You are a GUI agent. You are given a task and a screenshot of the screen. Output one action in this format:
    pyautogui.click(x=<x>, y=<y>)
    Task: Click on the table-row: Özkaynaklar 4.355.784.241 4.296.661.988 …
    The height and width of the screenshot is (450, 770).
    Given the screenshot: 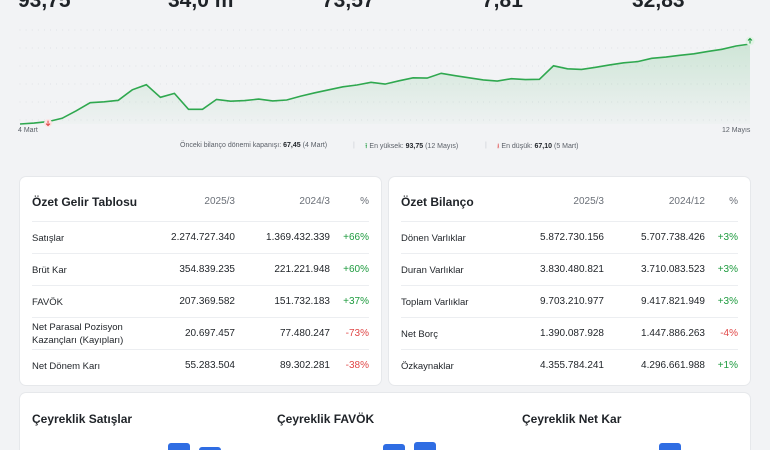 What is the action you would take?
    pyautogui.click(x=569, y=365)
    